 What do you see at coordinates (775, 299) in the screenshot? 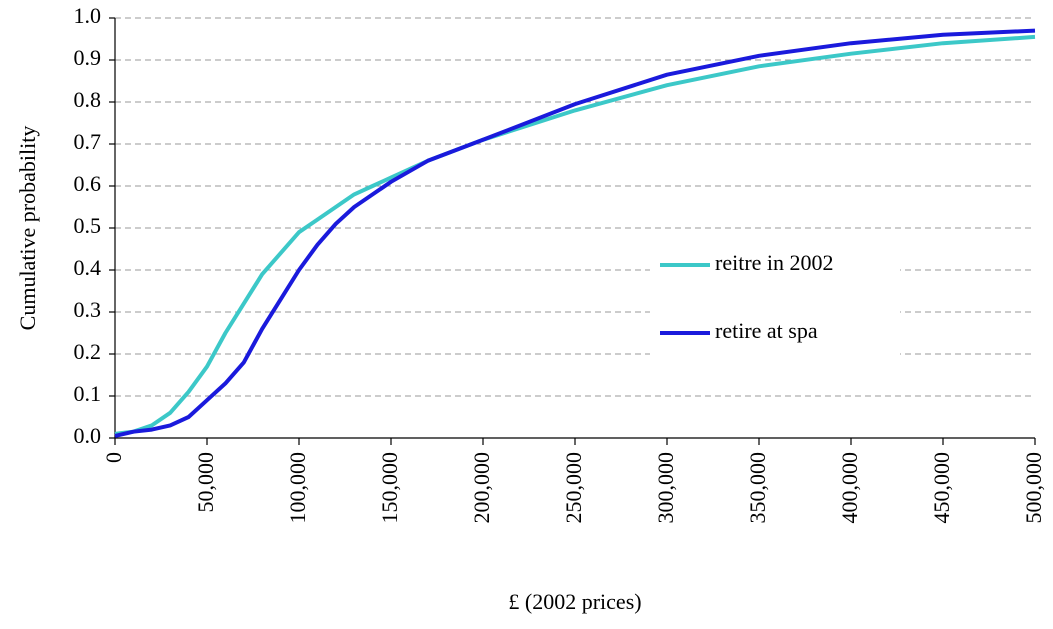
I see `legend-background` at bounding box center [775, 299].